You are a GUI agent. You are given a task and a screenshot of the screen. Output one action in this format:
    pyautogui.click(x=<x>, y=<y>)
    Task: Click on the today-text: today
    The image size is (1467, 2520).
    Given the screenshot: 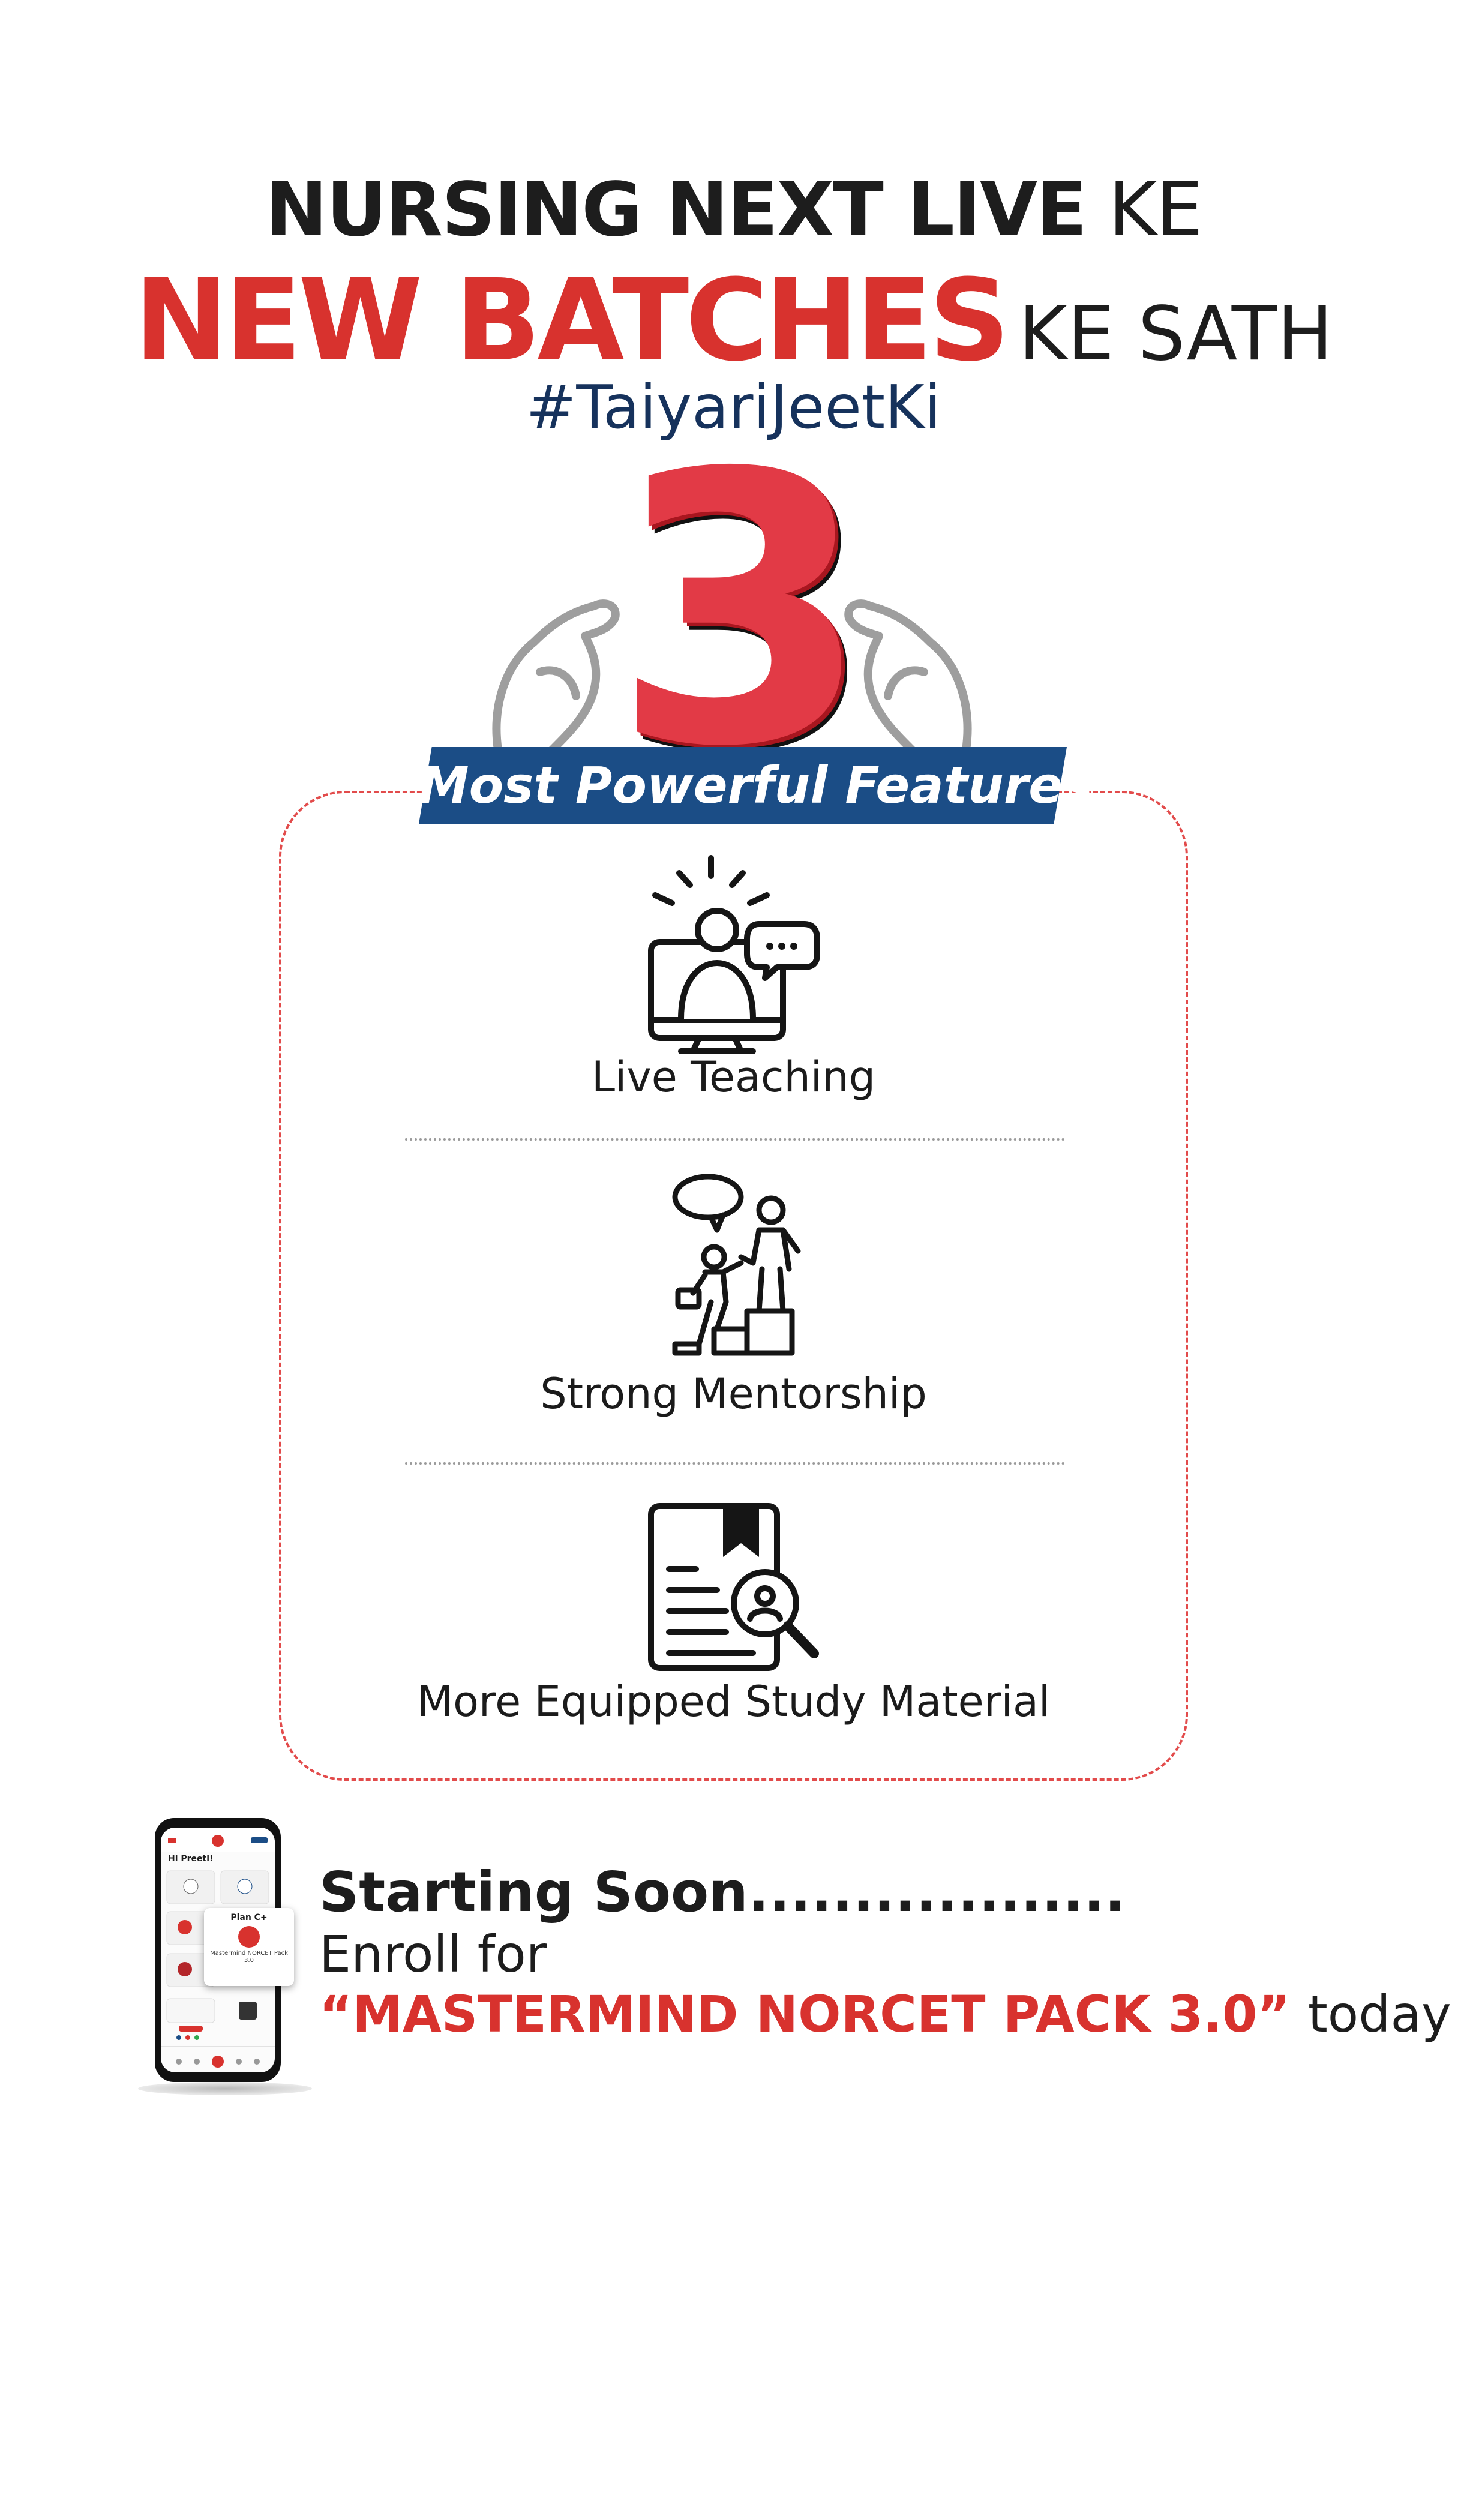 What is the action you would take?
    pyautogui.click(x=1379, y=2014)
    